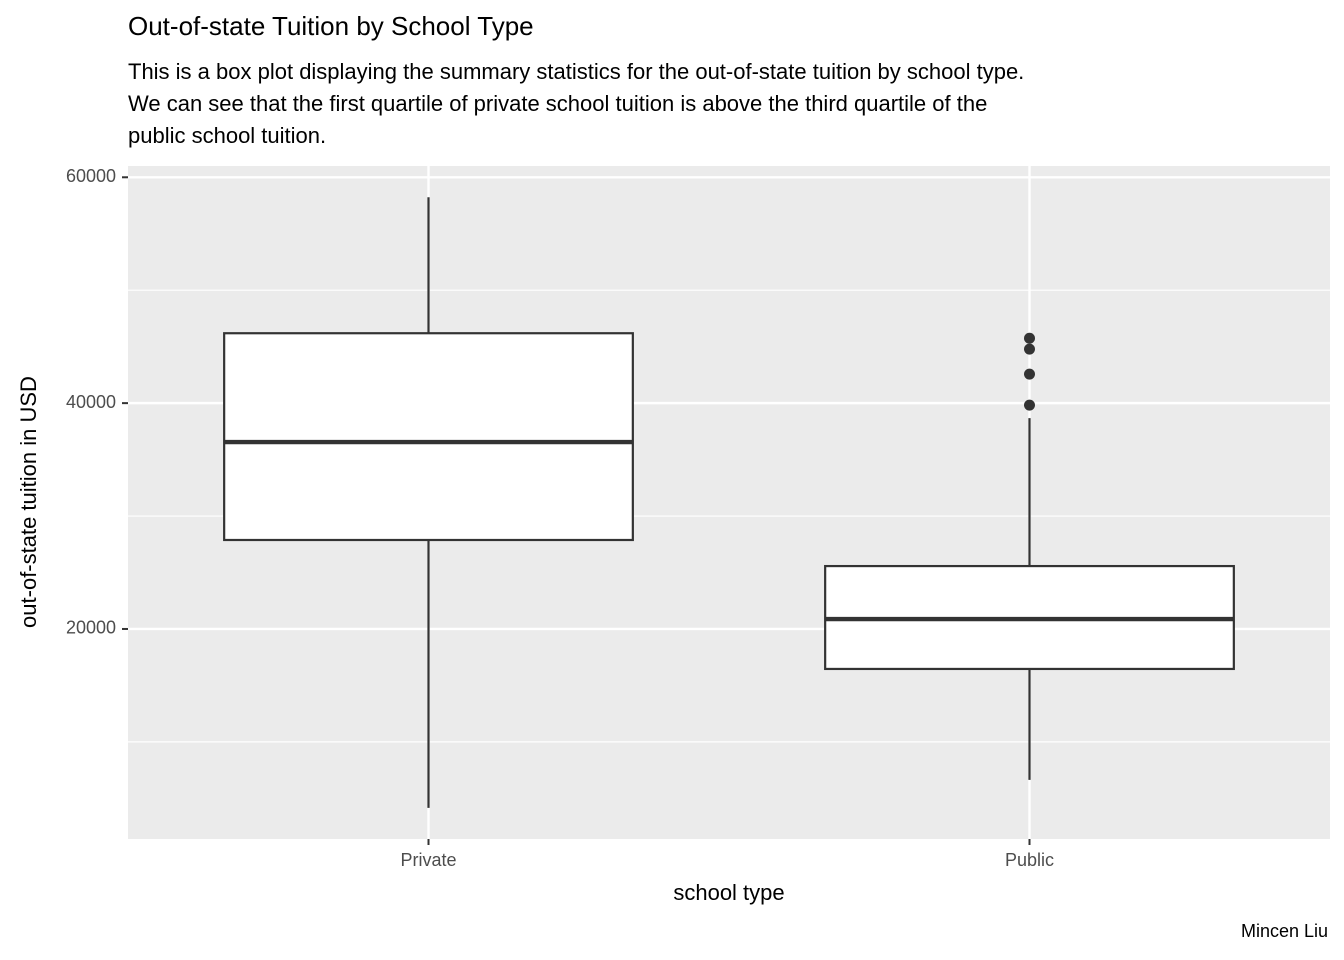 The height and width of the screenshot is (960, 1344). I want to click on y-tick-label: 60000, so click(91, 176).